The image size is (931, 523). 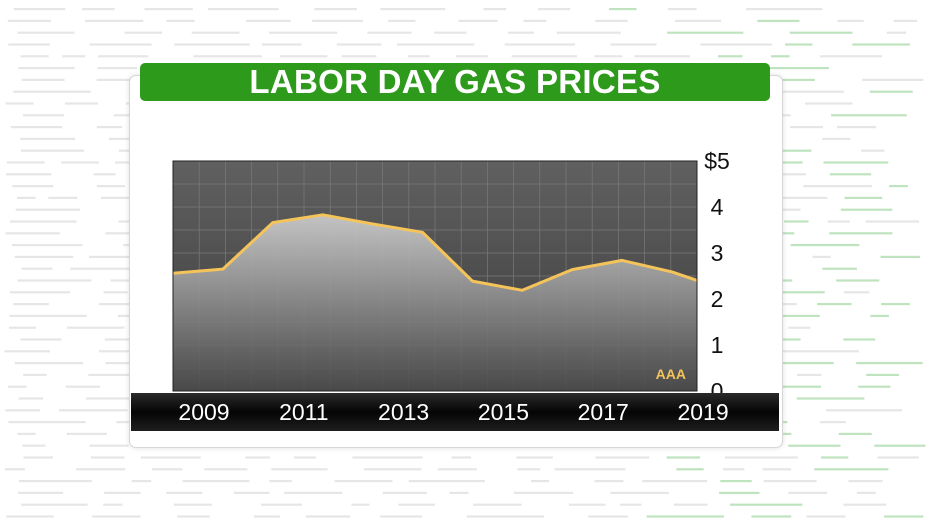 I want to click on chart-title: LABOR DAY GAS PRICES, so click(x=455, y=81).